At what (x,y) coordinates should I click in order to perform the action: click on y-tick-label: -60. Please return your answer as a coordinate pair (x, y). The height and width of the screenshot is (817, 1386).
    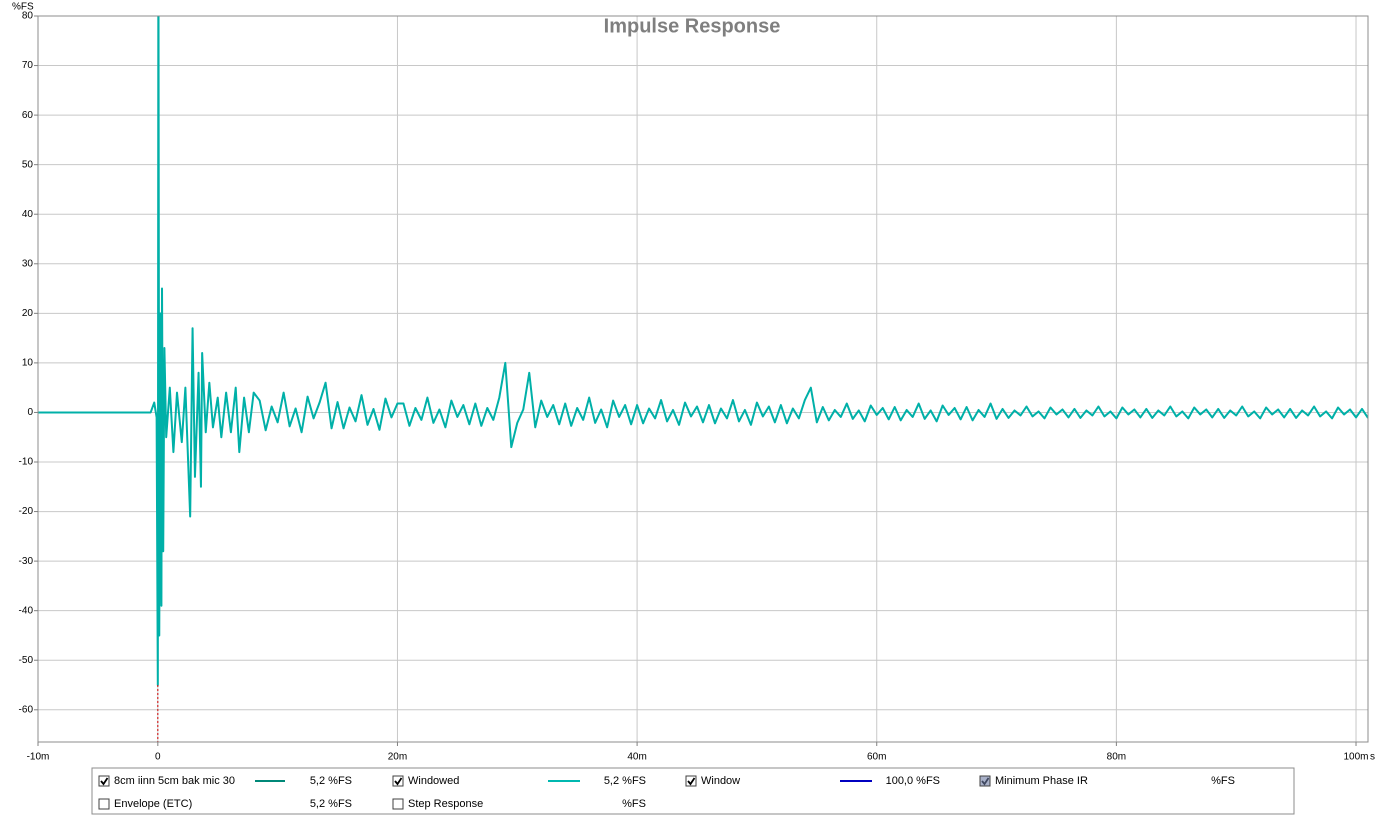
    Looking at the image, I should click on (26, 709).